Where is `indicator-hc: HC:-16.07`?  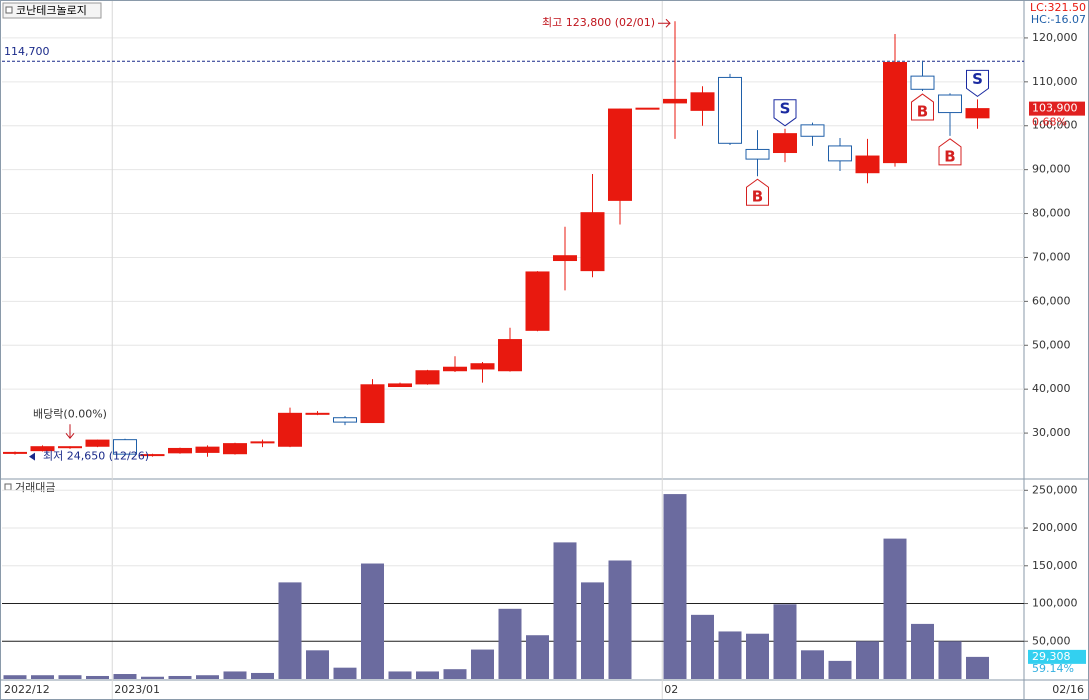
indicator-hc: HC:-16.07 is located at coordinates (1058, 19).